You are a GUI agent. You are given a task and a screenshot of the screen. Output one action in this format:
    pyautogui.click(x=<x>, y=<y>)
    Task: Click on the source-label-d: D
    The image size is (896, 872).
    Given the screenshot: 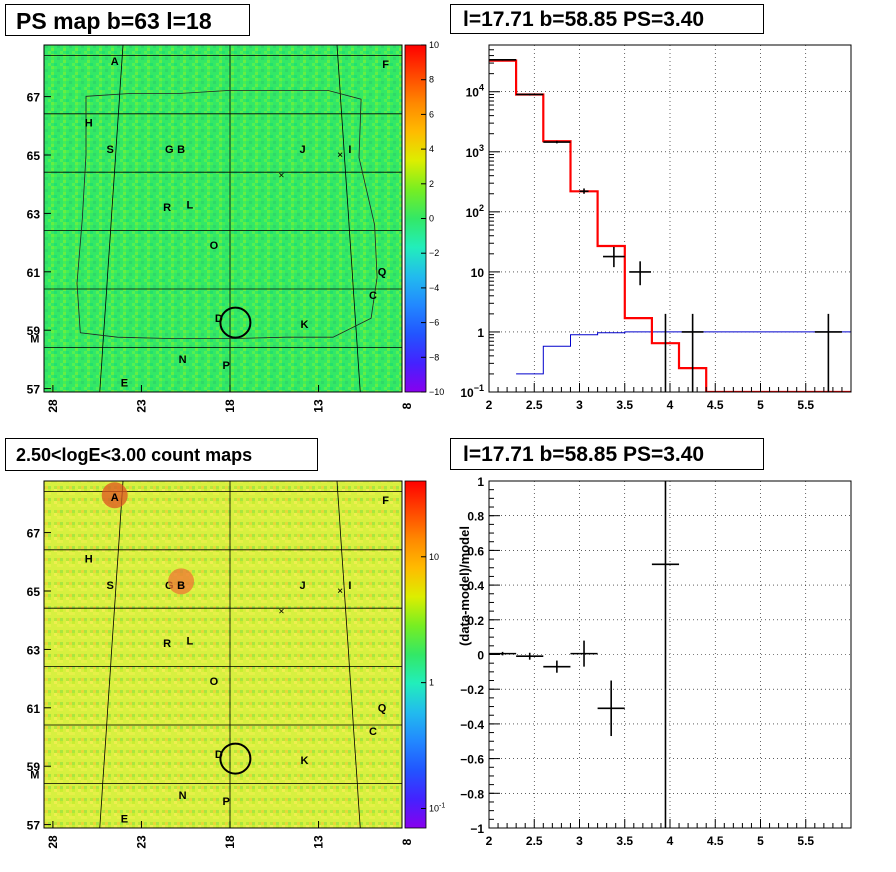 What is the action you would take?
    pyautogui.click(x=219, y=319)
    